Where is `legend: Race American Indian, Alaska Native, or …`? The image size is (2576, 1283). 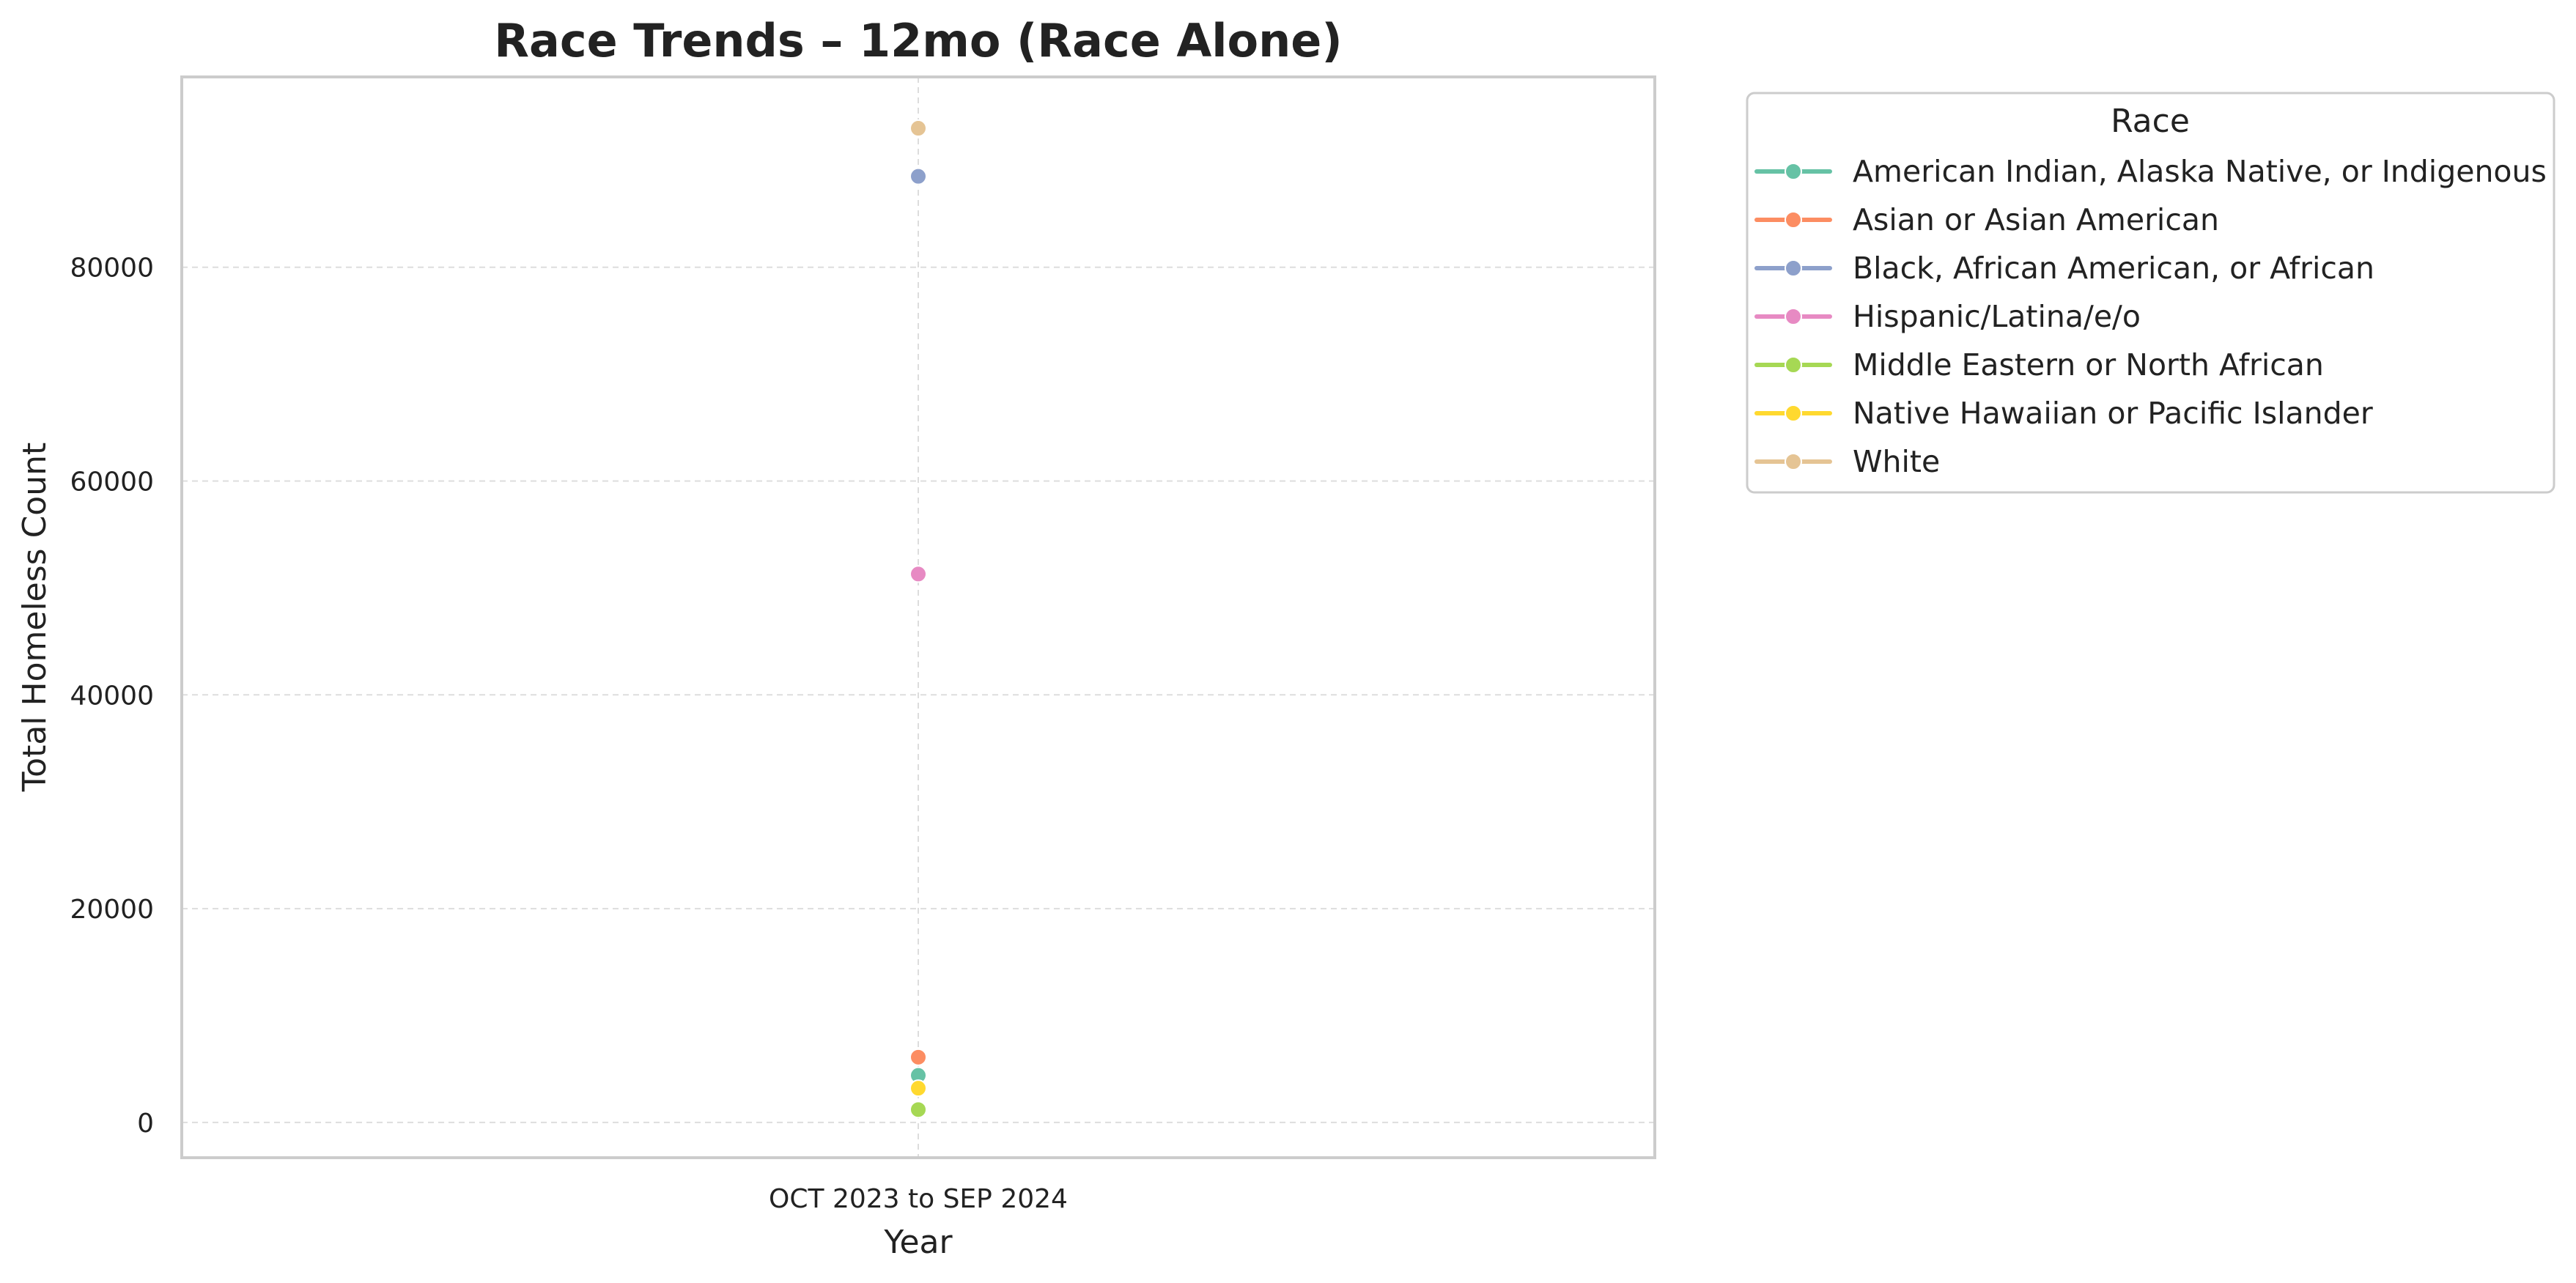
legend: Race American Indian, Alaska Native, or … is located at coordinates (2150, 293).